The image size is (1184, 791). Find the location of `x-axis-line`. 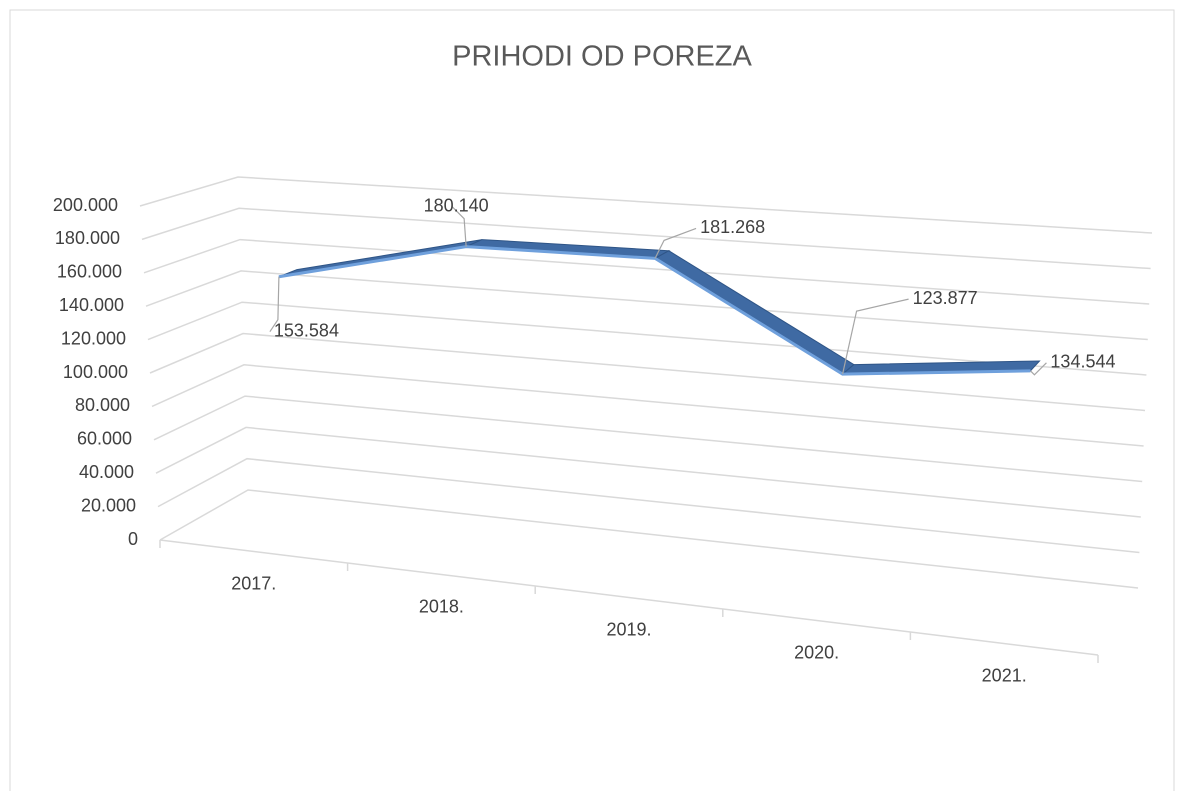

x-axis-line is located at coordinates (629, 597).